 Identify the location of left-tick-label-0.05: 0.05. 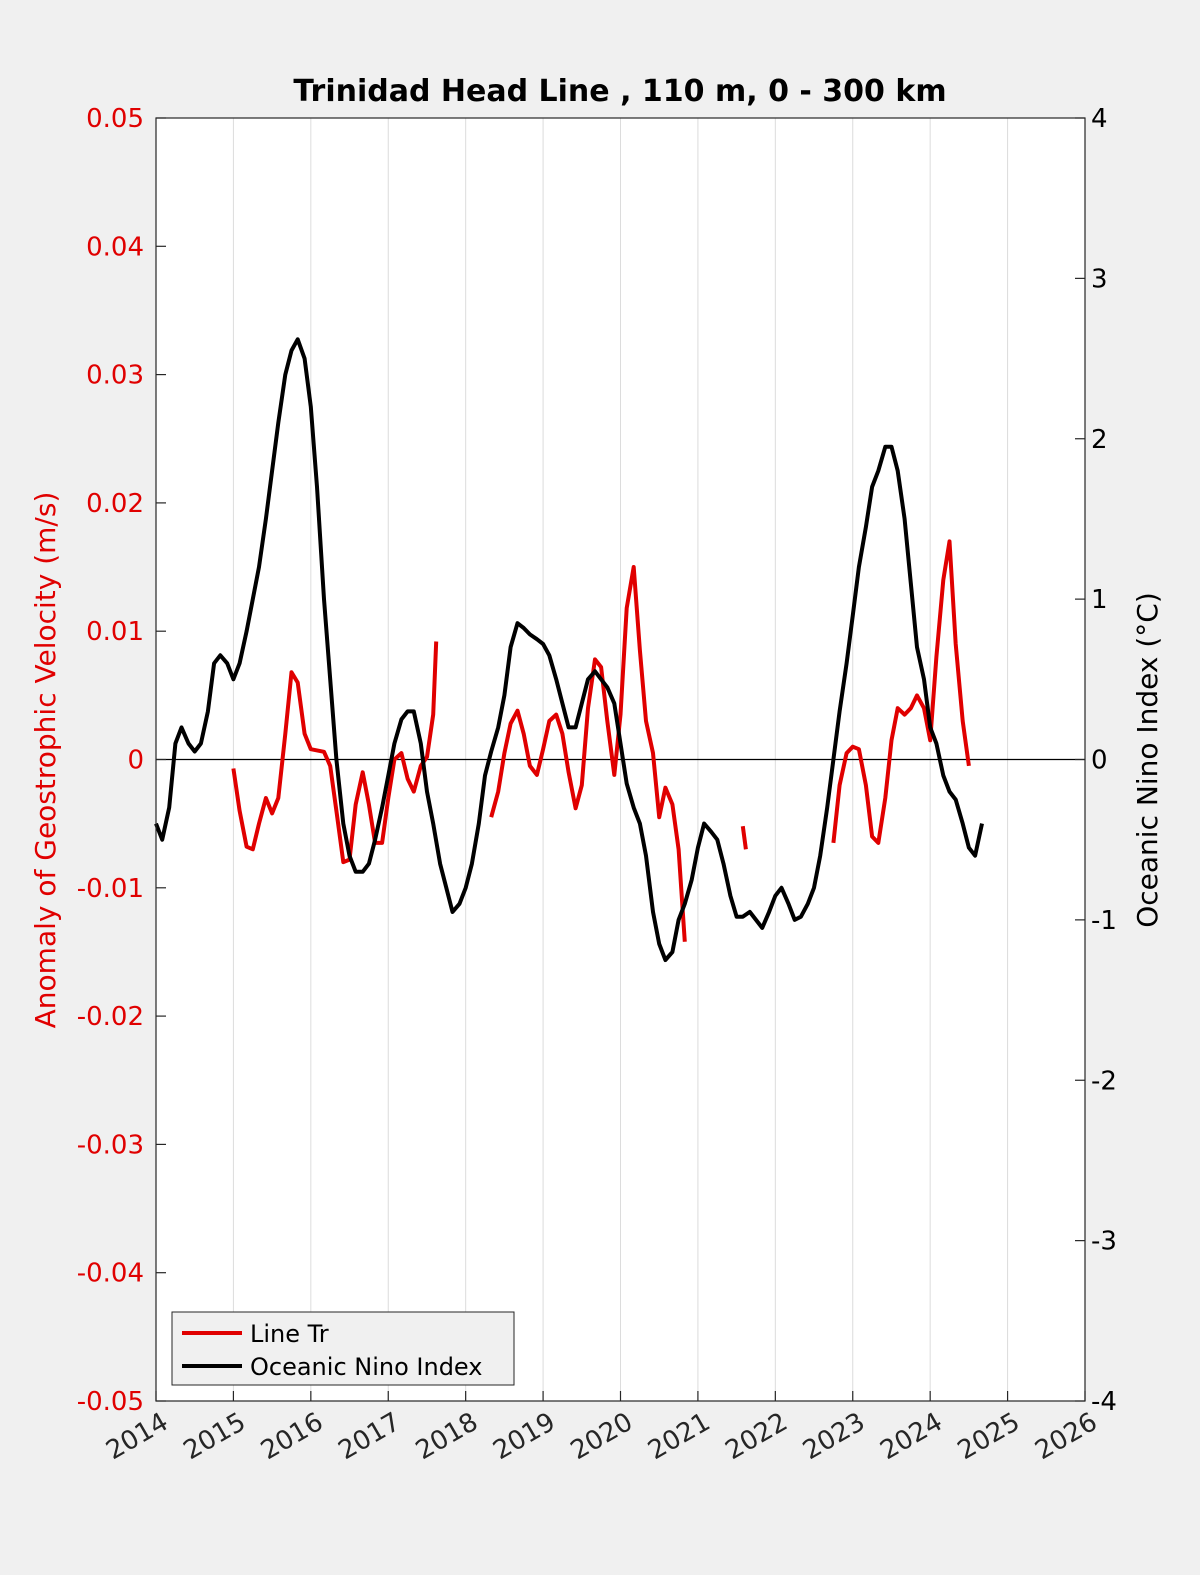
(115, 119).